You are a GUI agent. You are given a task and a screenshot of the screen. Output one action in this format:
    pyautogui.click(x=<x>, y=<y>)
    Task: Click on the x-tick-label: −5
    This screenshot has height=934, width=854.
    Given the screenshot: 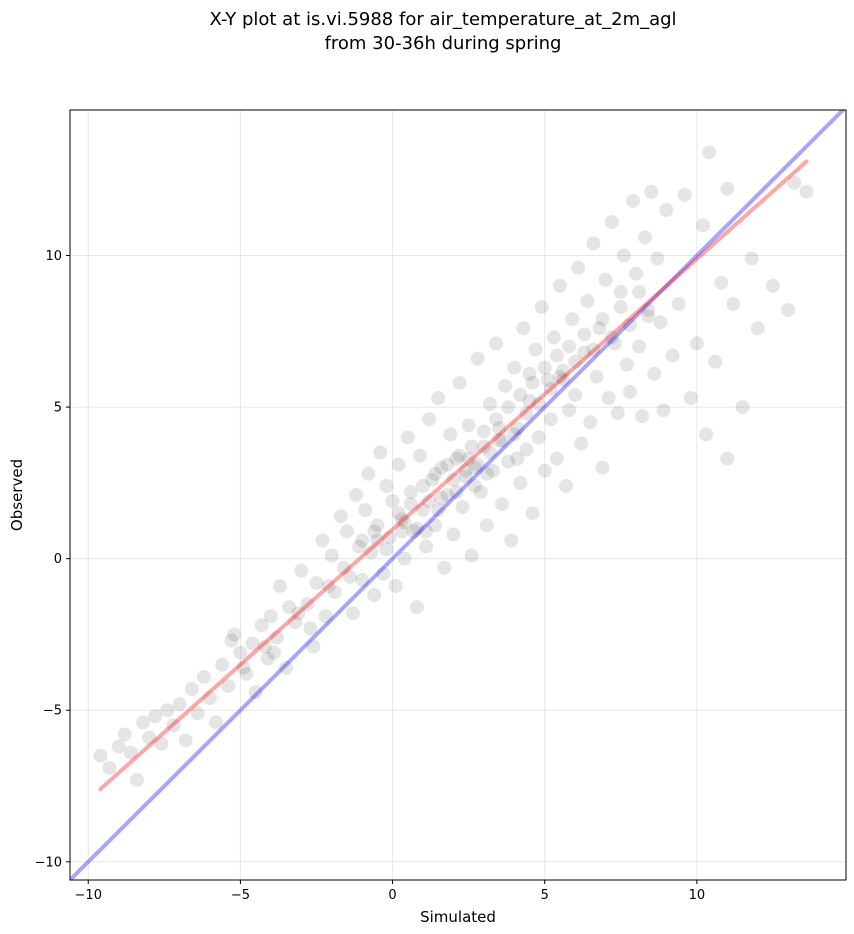 What is the action you would take?
    pyautogui.click(x=240, y=895)
    